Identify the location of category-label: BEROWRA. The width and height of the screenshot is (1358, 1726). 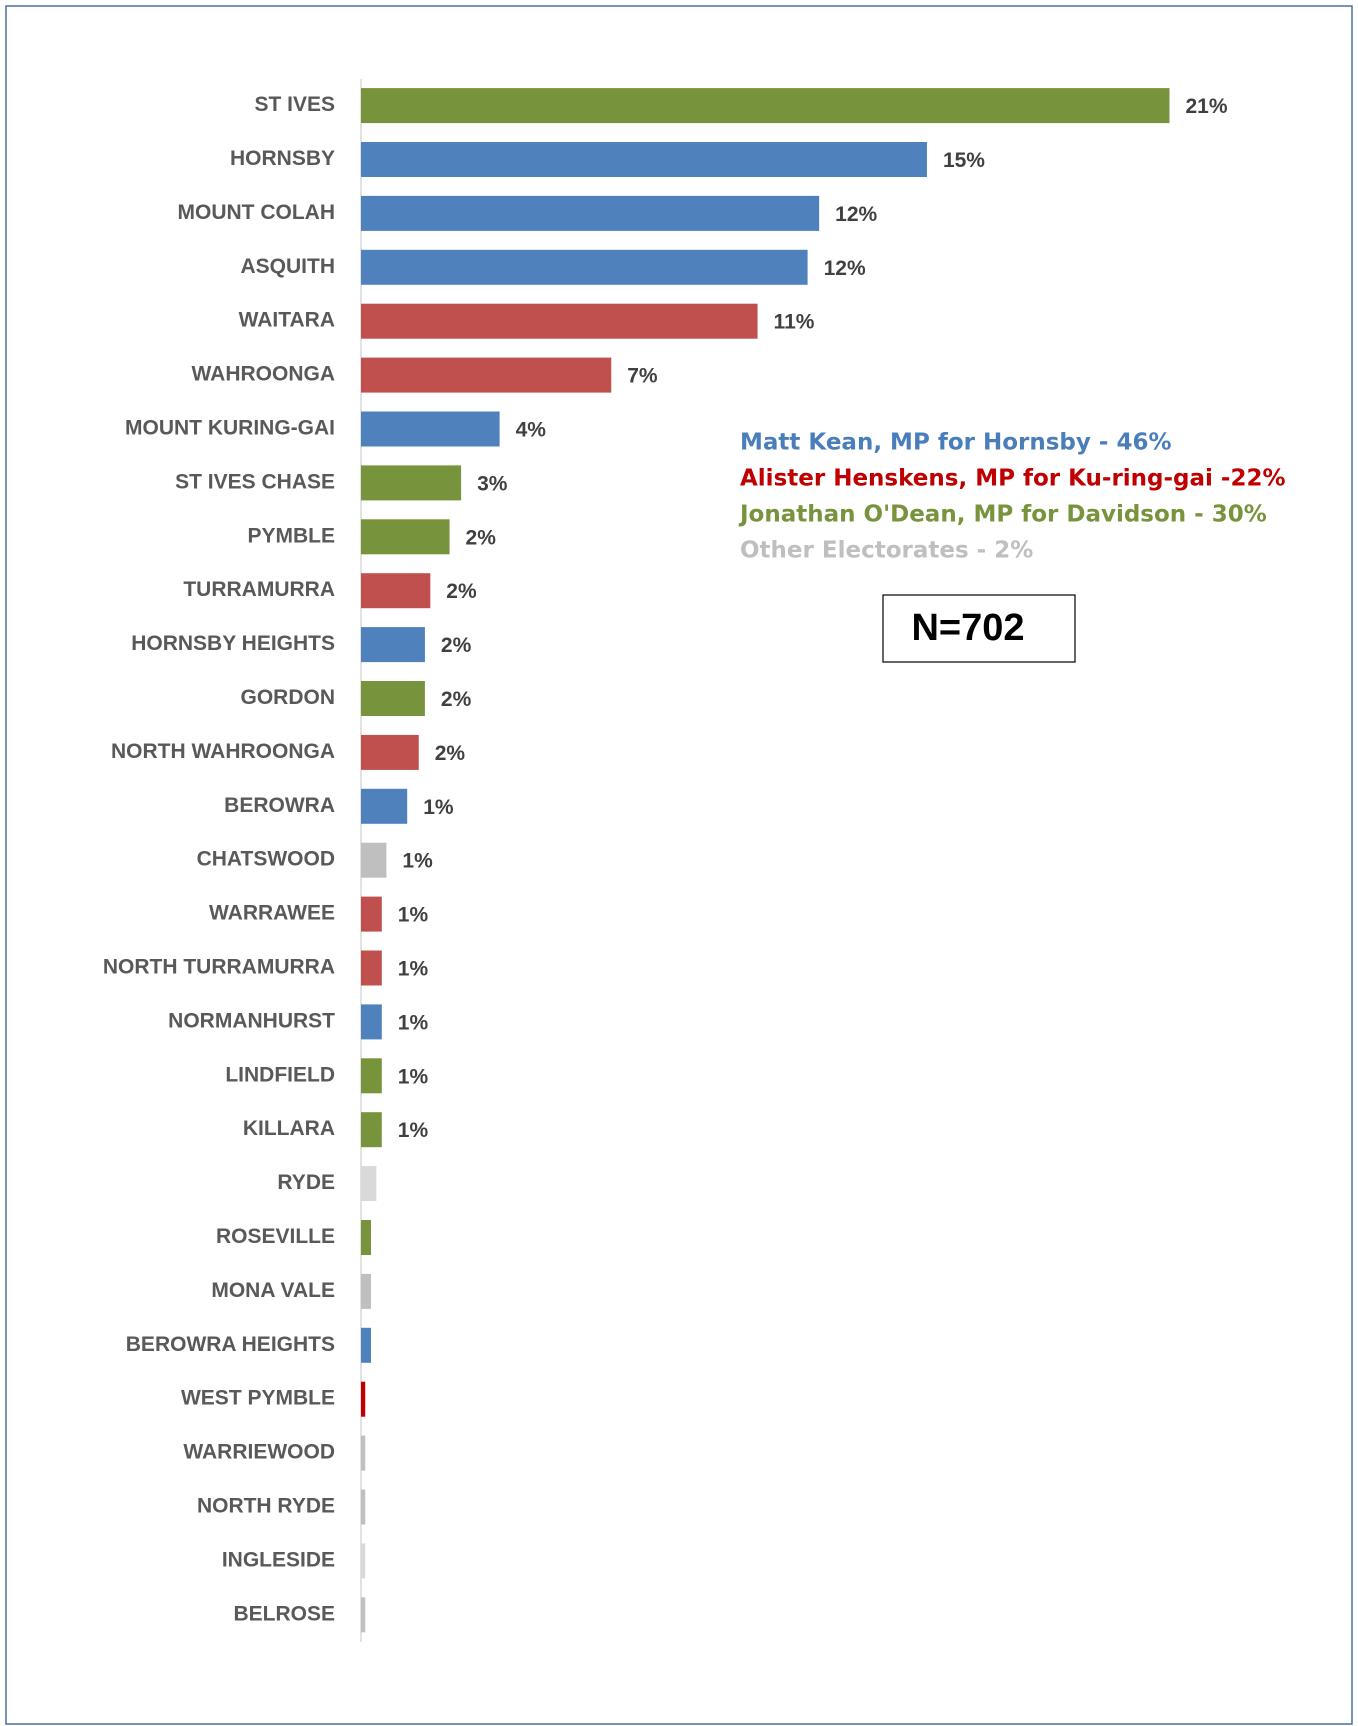
(279, 805).